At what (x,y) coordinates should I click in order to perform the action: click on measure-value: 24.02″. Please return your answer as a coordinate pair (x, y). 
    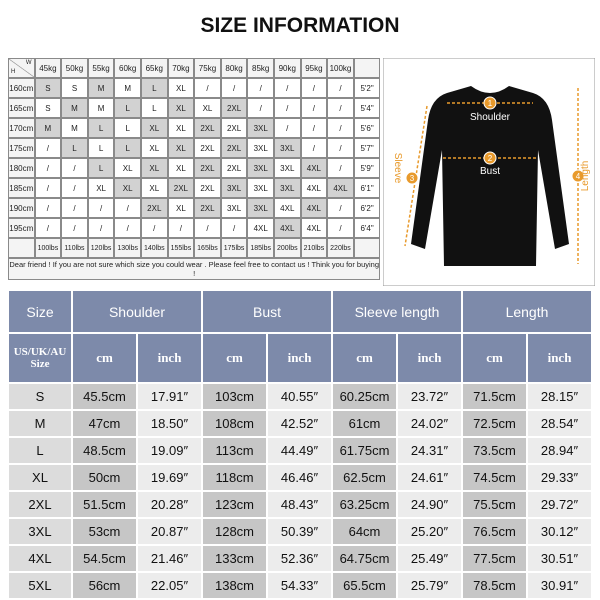
    Looking at the image, I should click on (429, 423).